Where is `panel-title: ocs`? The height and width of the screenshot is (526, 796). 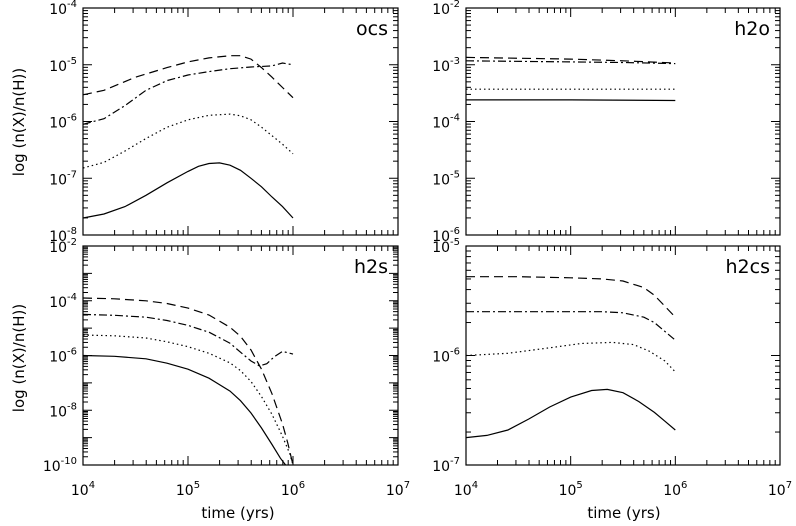 panel-title: ocs is located at coordinates (372, 29).